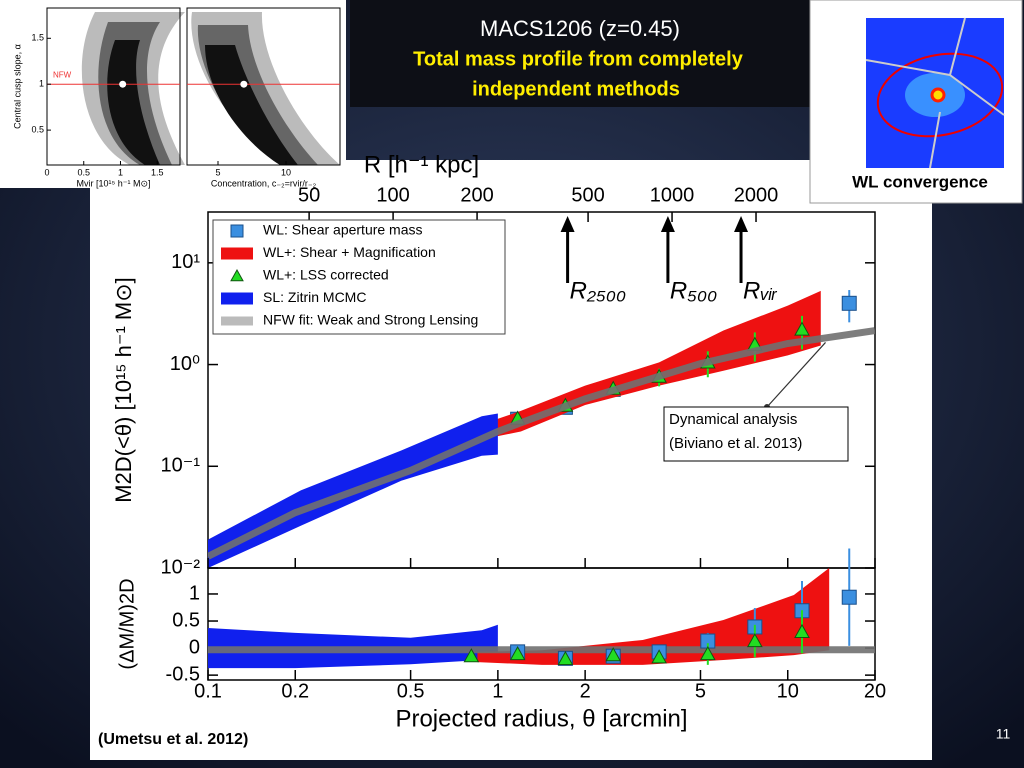 Image resolution: width=1024 pixels, height=768 pixels. I want to click on x-tick-label: 0.1, so click(208, 691).